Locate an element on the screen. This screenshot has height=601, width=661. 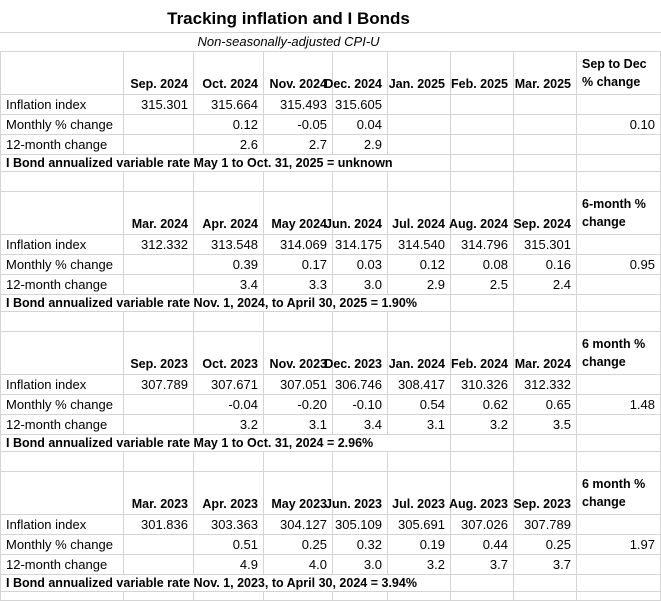
value-cell: 306.746 is located at coordinates (360, 385).